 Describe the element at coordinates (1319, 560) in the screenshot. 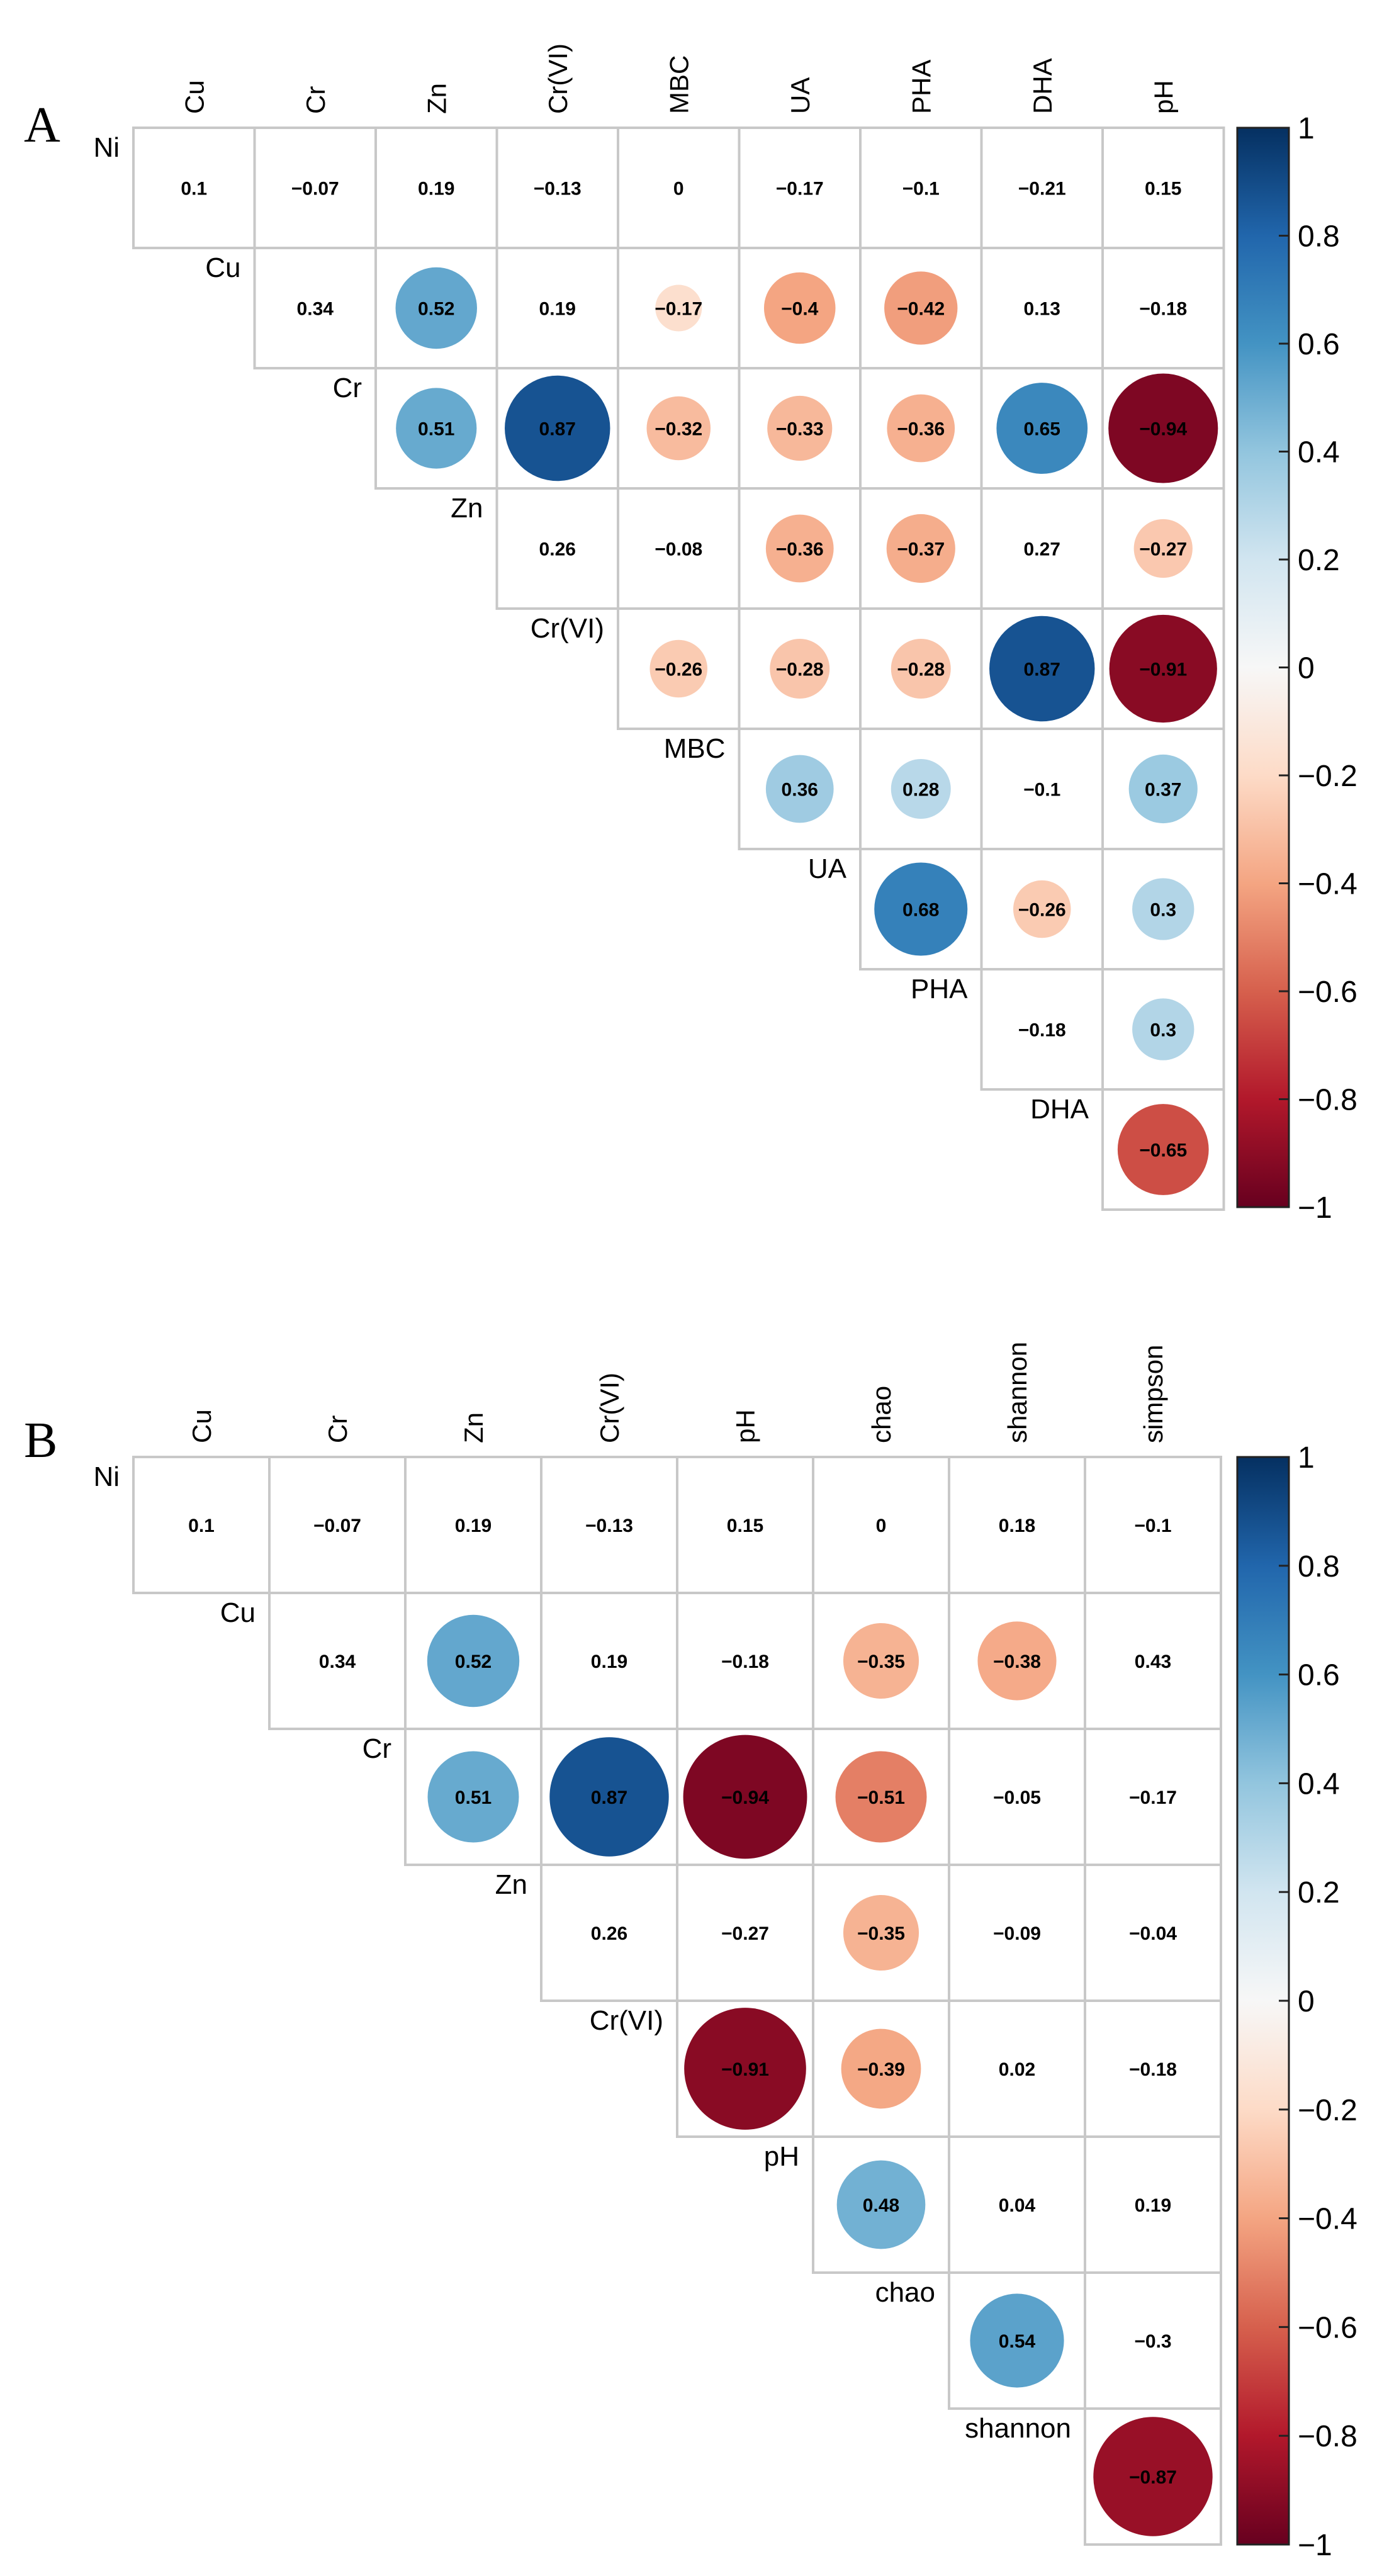

I see `colorbar-tick-a-5: 0.2` at that location.